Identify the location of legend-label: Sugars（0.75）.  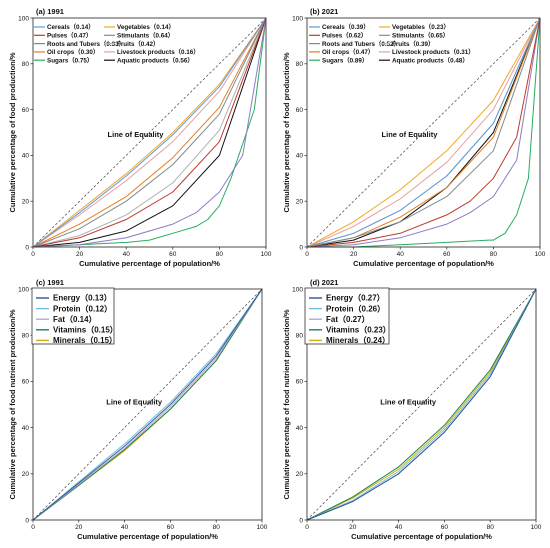
(70, 60).